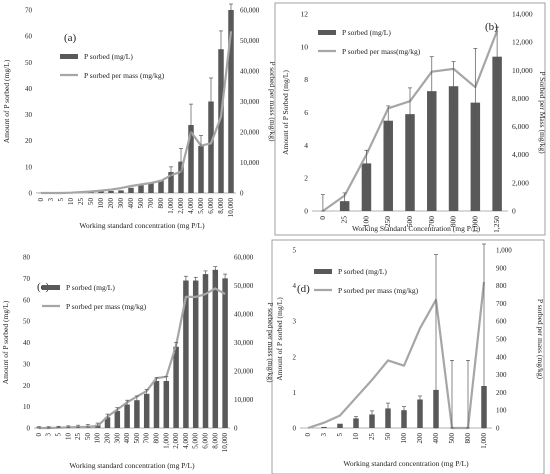  I want to click on left-tick-label: 10, so click(27, 407).